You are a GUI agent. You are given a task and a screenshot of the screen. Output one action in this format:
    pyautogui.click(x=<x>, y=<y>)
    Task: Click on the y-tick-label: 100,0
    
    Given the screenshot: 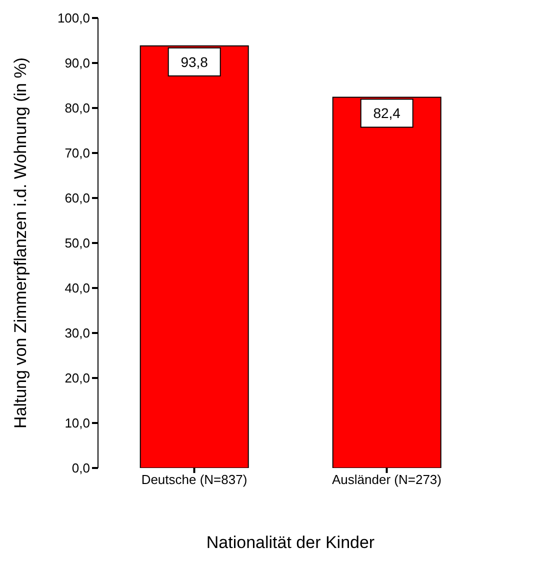 What is the action you would take?
    pyautogui.click(x=73, y=18)
    